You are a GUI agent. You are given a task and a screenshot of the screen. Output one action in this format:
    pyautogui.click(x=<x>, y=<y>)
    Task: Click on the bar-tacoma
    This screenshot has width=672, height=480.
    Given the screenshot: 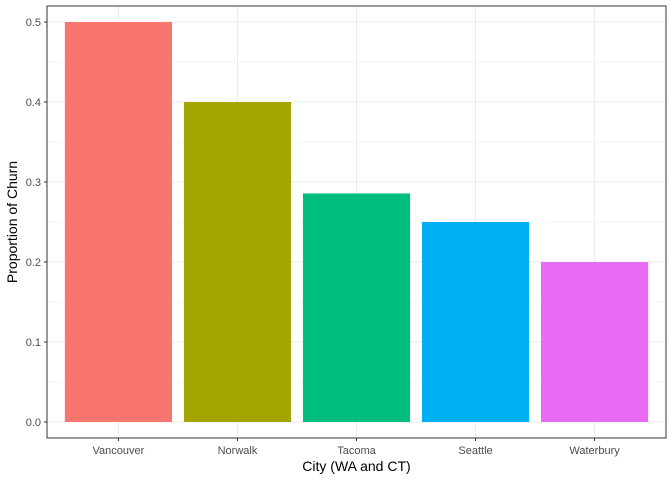 What is the action you would take?
    pyautogui.click(x=356, y=307)
    